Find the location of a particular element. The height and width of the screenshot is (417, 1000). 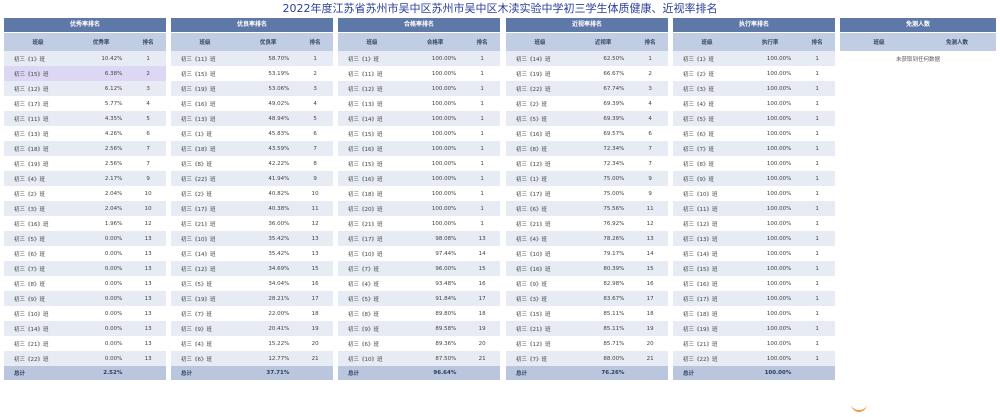

table-row: 初三《16》班 69.57% 6 is located at coordinates (587, 133).